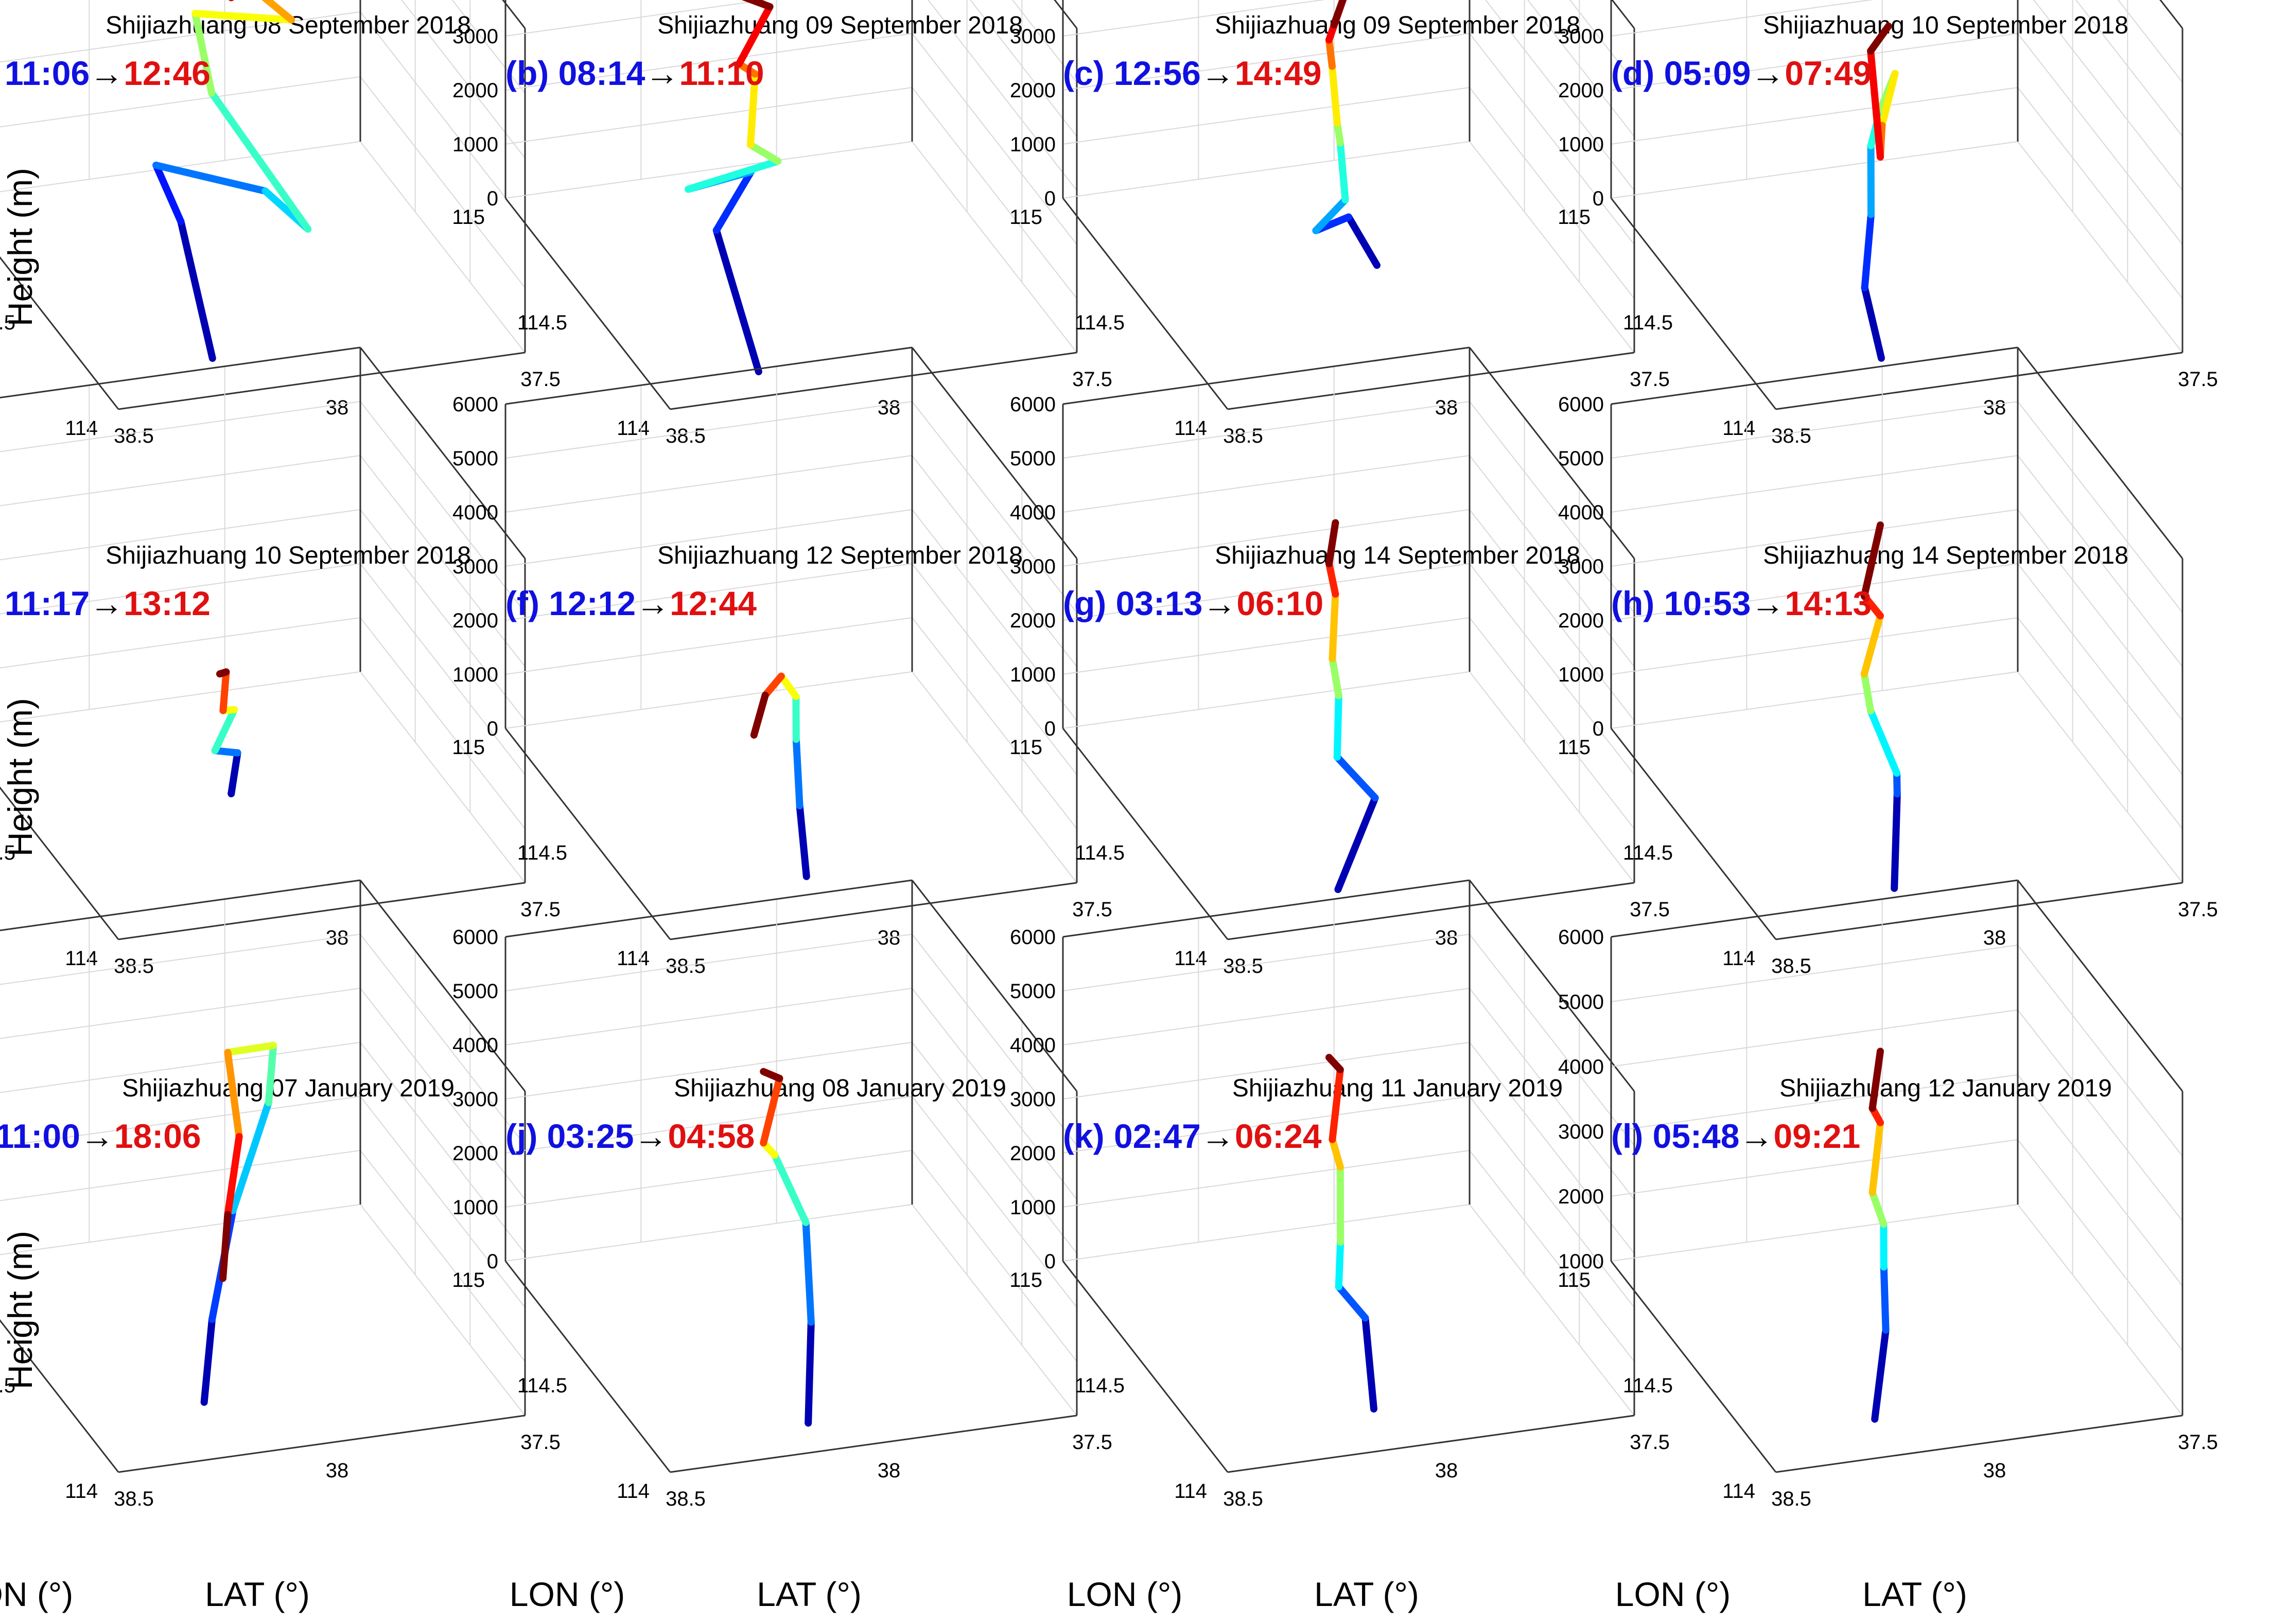 The width and height of the screenshot is (2271, 1624). Describe the element at coordinates (36, 1594) in the screenshot. I see `lon-axis-label: LON (°)` at that location.